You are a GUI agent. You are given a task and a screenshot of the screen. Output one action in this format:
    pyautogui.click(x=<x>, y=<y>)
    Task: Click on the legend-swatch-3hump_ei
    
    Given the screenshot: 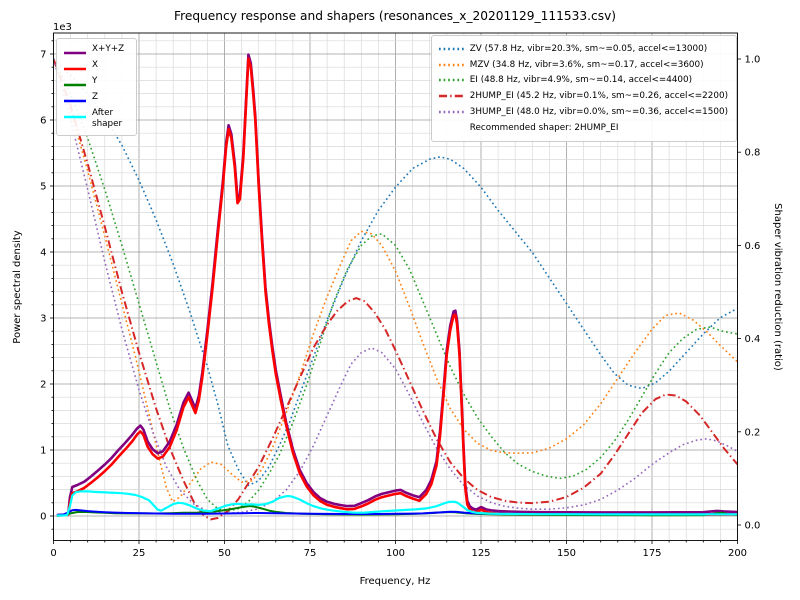 What is the action you would take?
    pyautogui.click(x=451, y=112)
    